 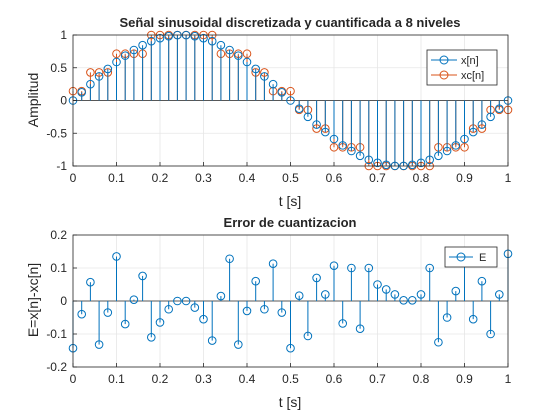 I want to click on ytick-label: -0.1, so click(x=56, y=334).